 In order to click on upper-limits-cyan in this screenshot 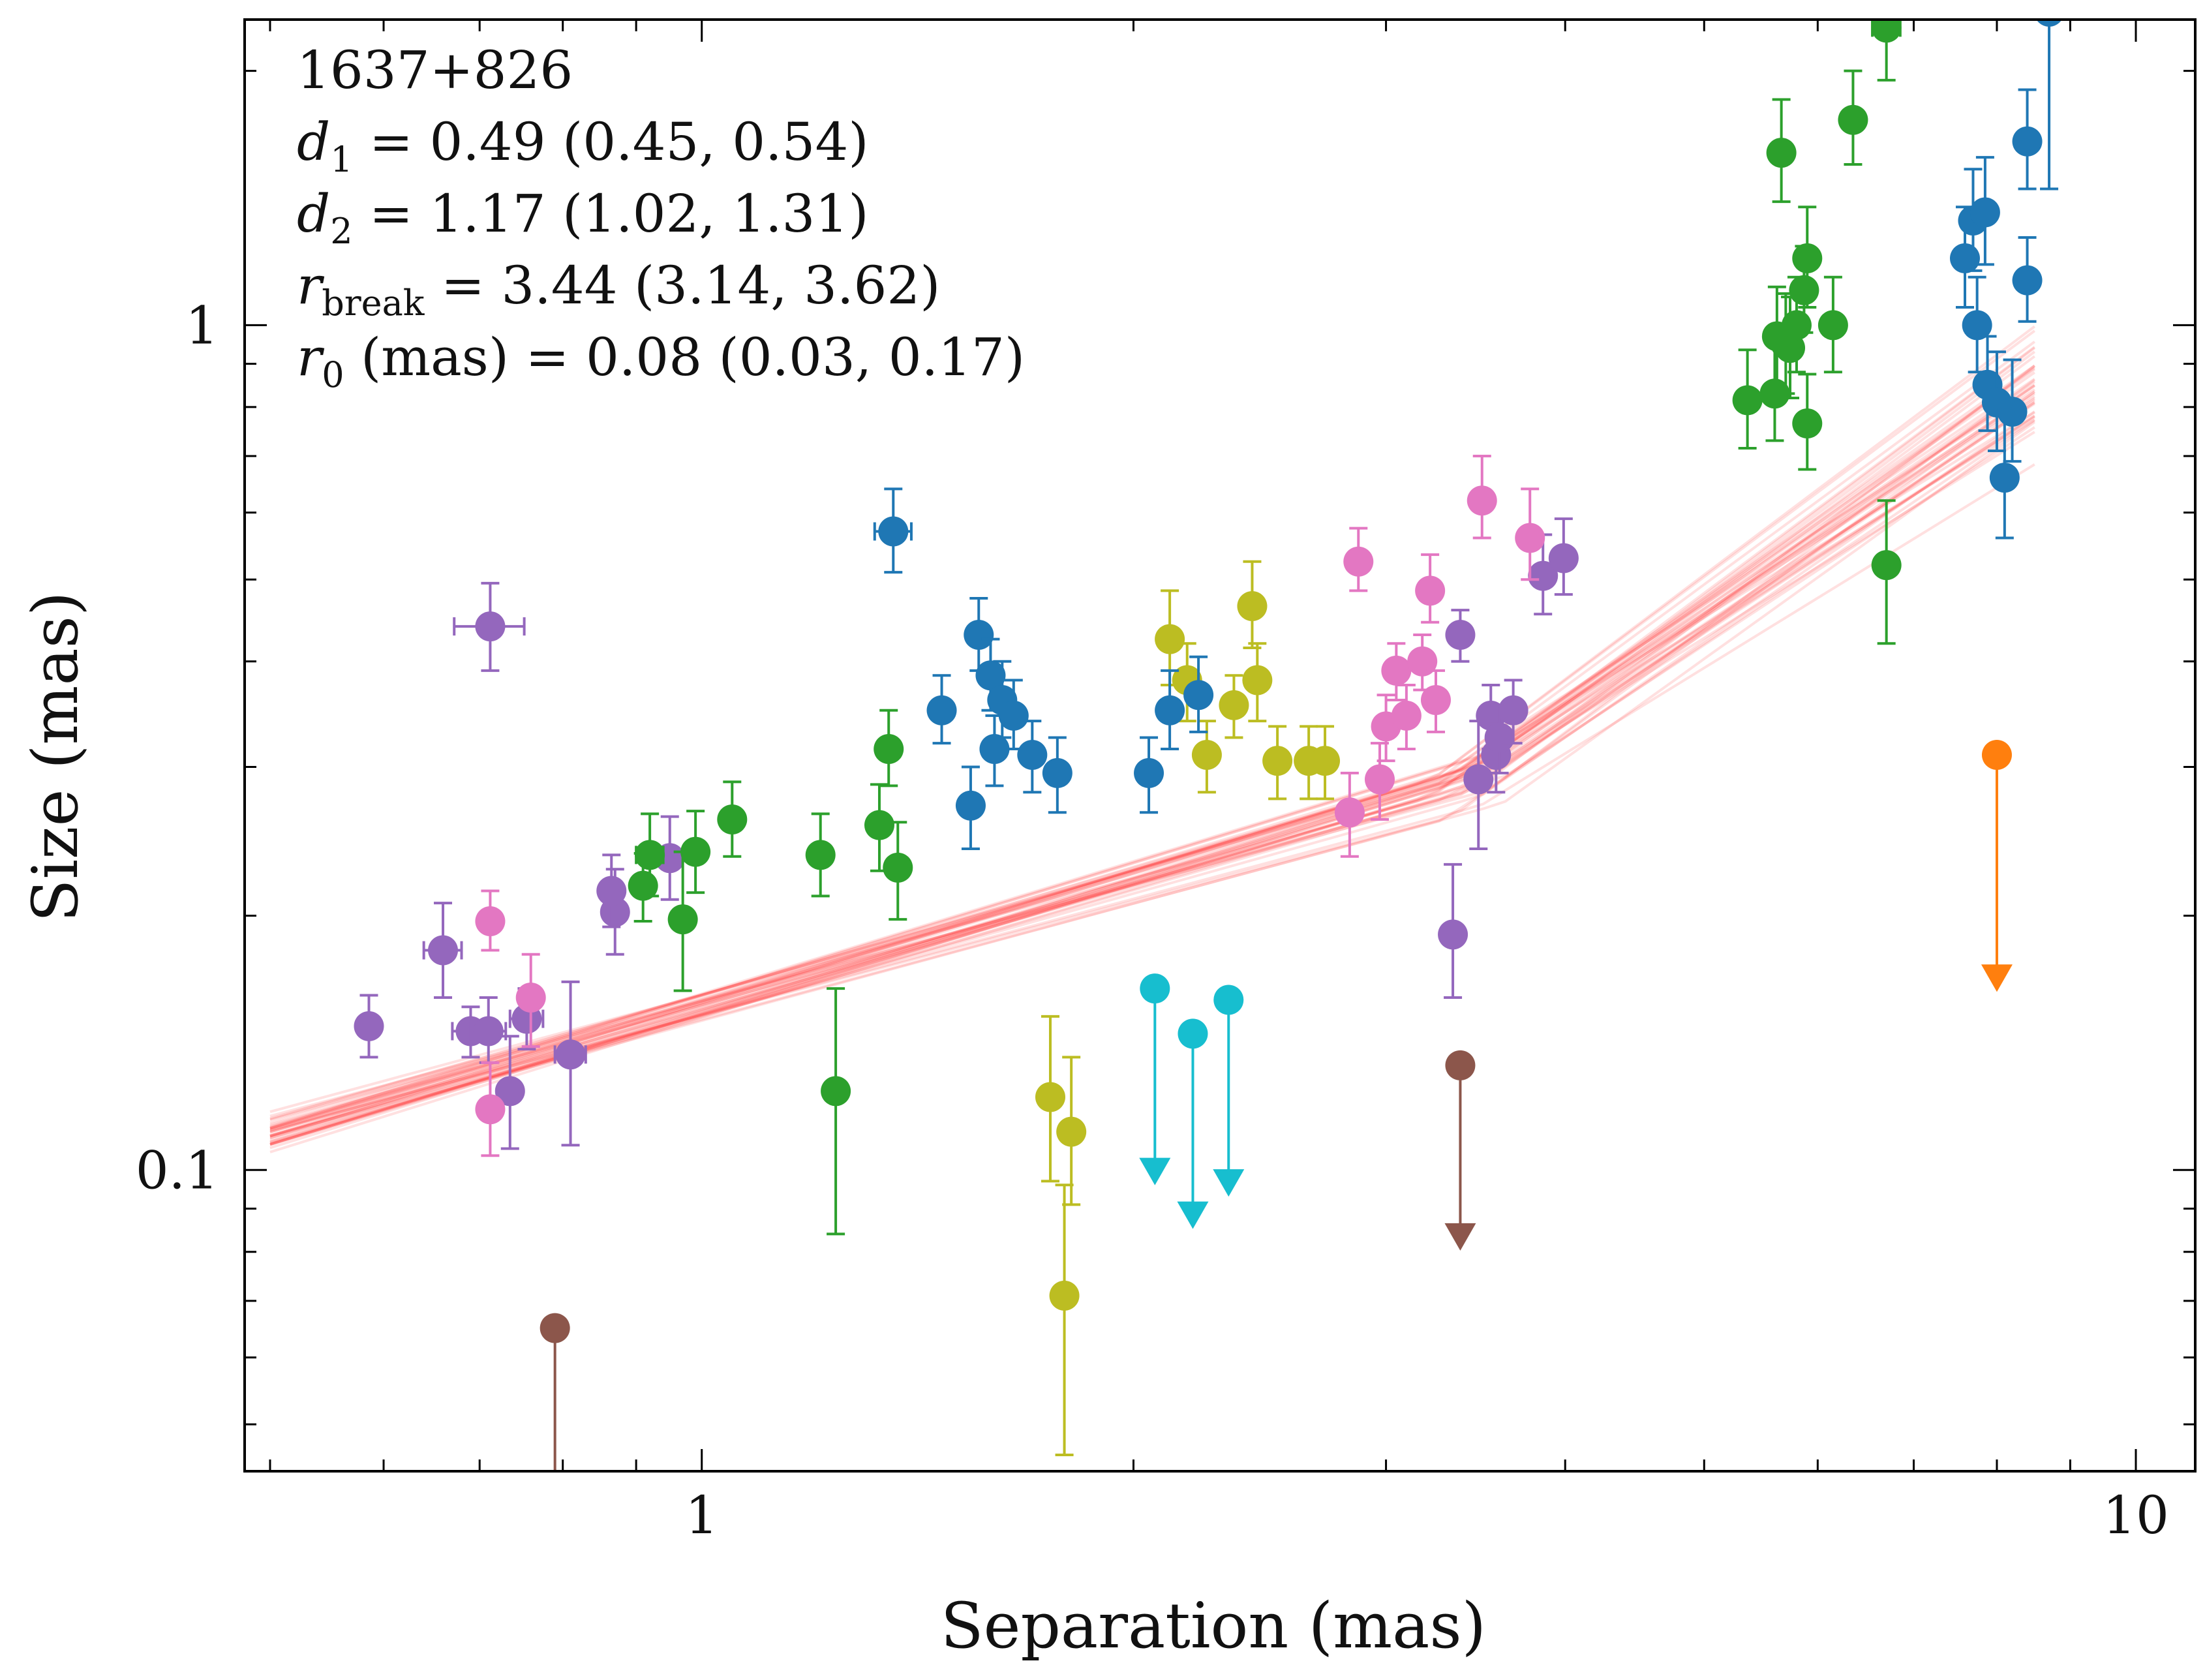, I will do `click(1192, 1101)`.